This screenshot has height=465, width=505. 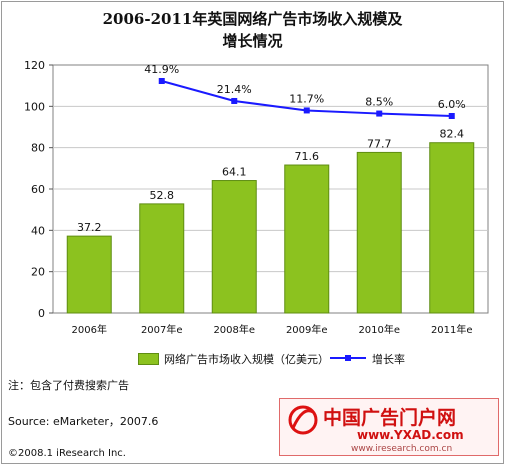 What do you see at coordinates (148, 359) in the screenshot?
I see `legend-bar-swatch` at bounding box center [148, 359].